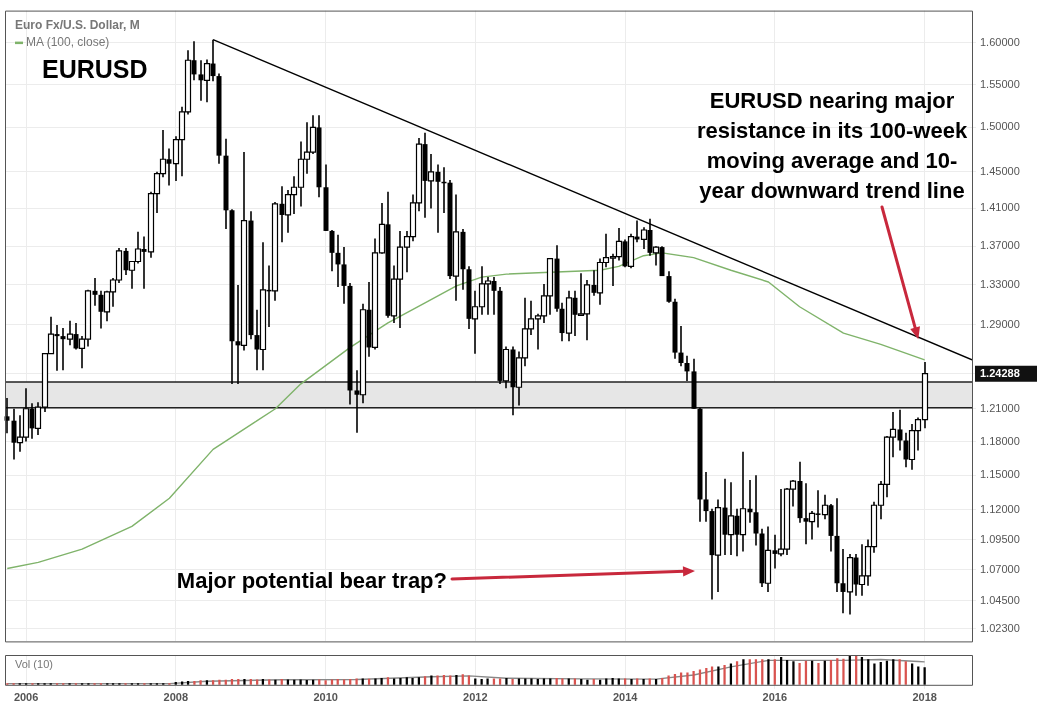 Image resolution: width=1041 pixels, height=710 pixels. Describe the element at coordinates (325, 697) in the screenshot. I see `x-tick-label: 2010` at that location.